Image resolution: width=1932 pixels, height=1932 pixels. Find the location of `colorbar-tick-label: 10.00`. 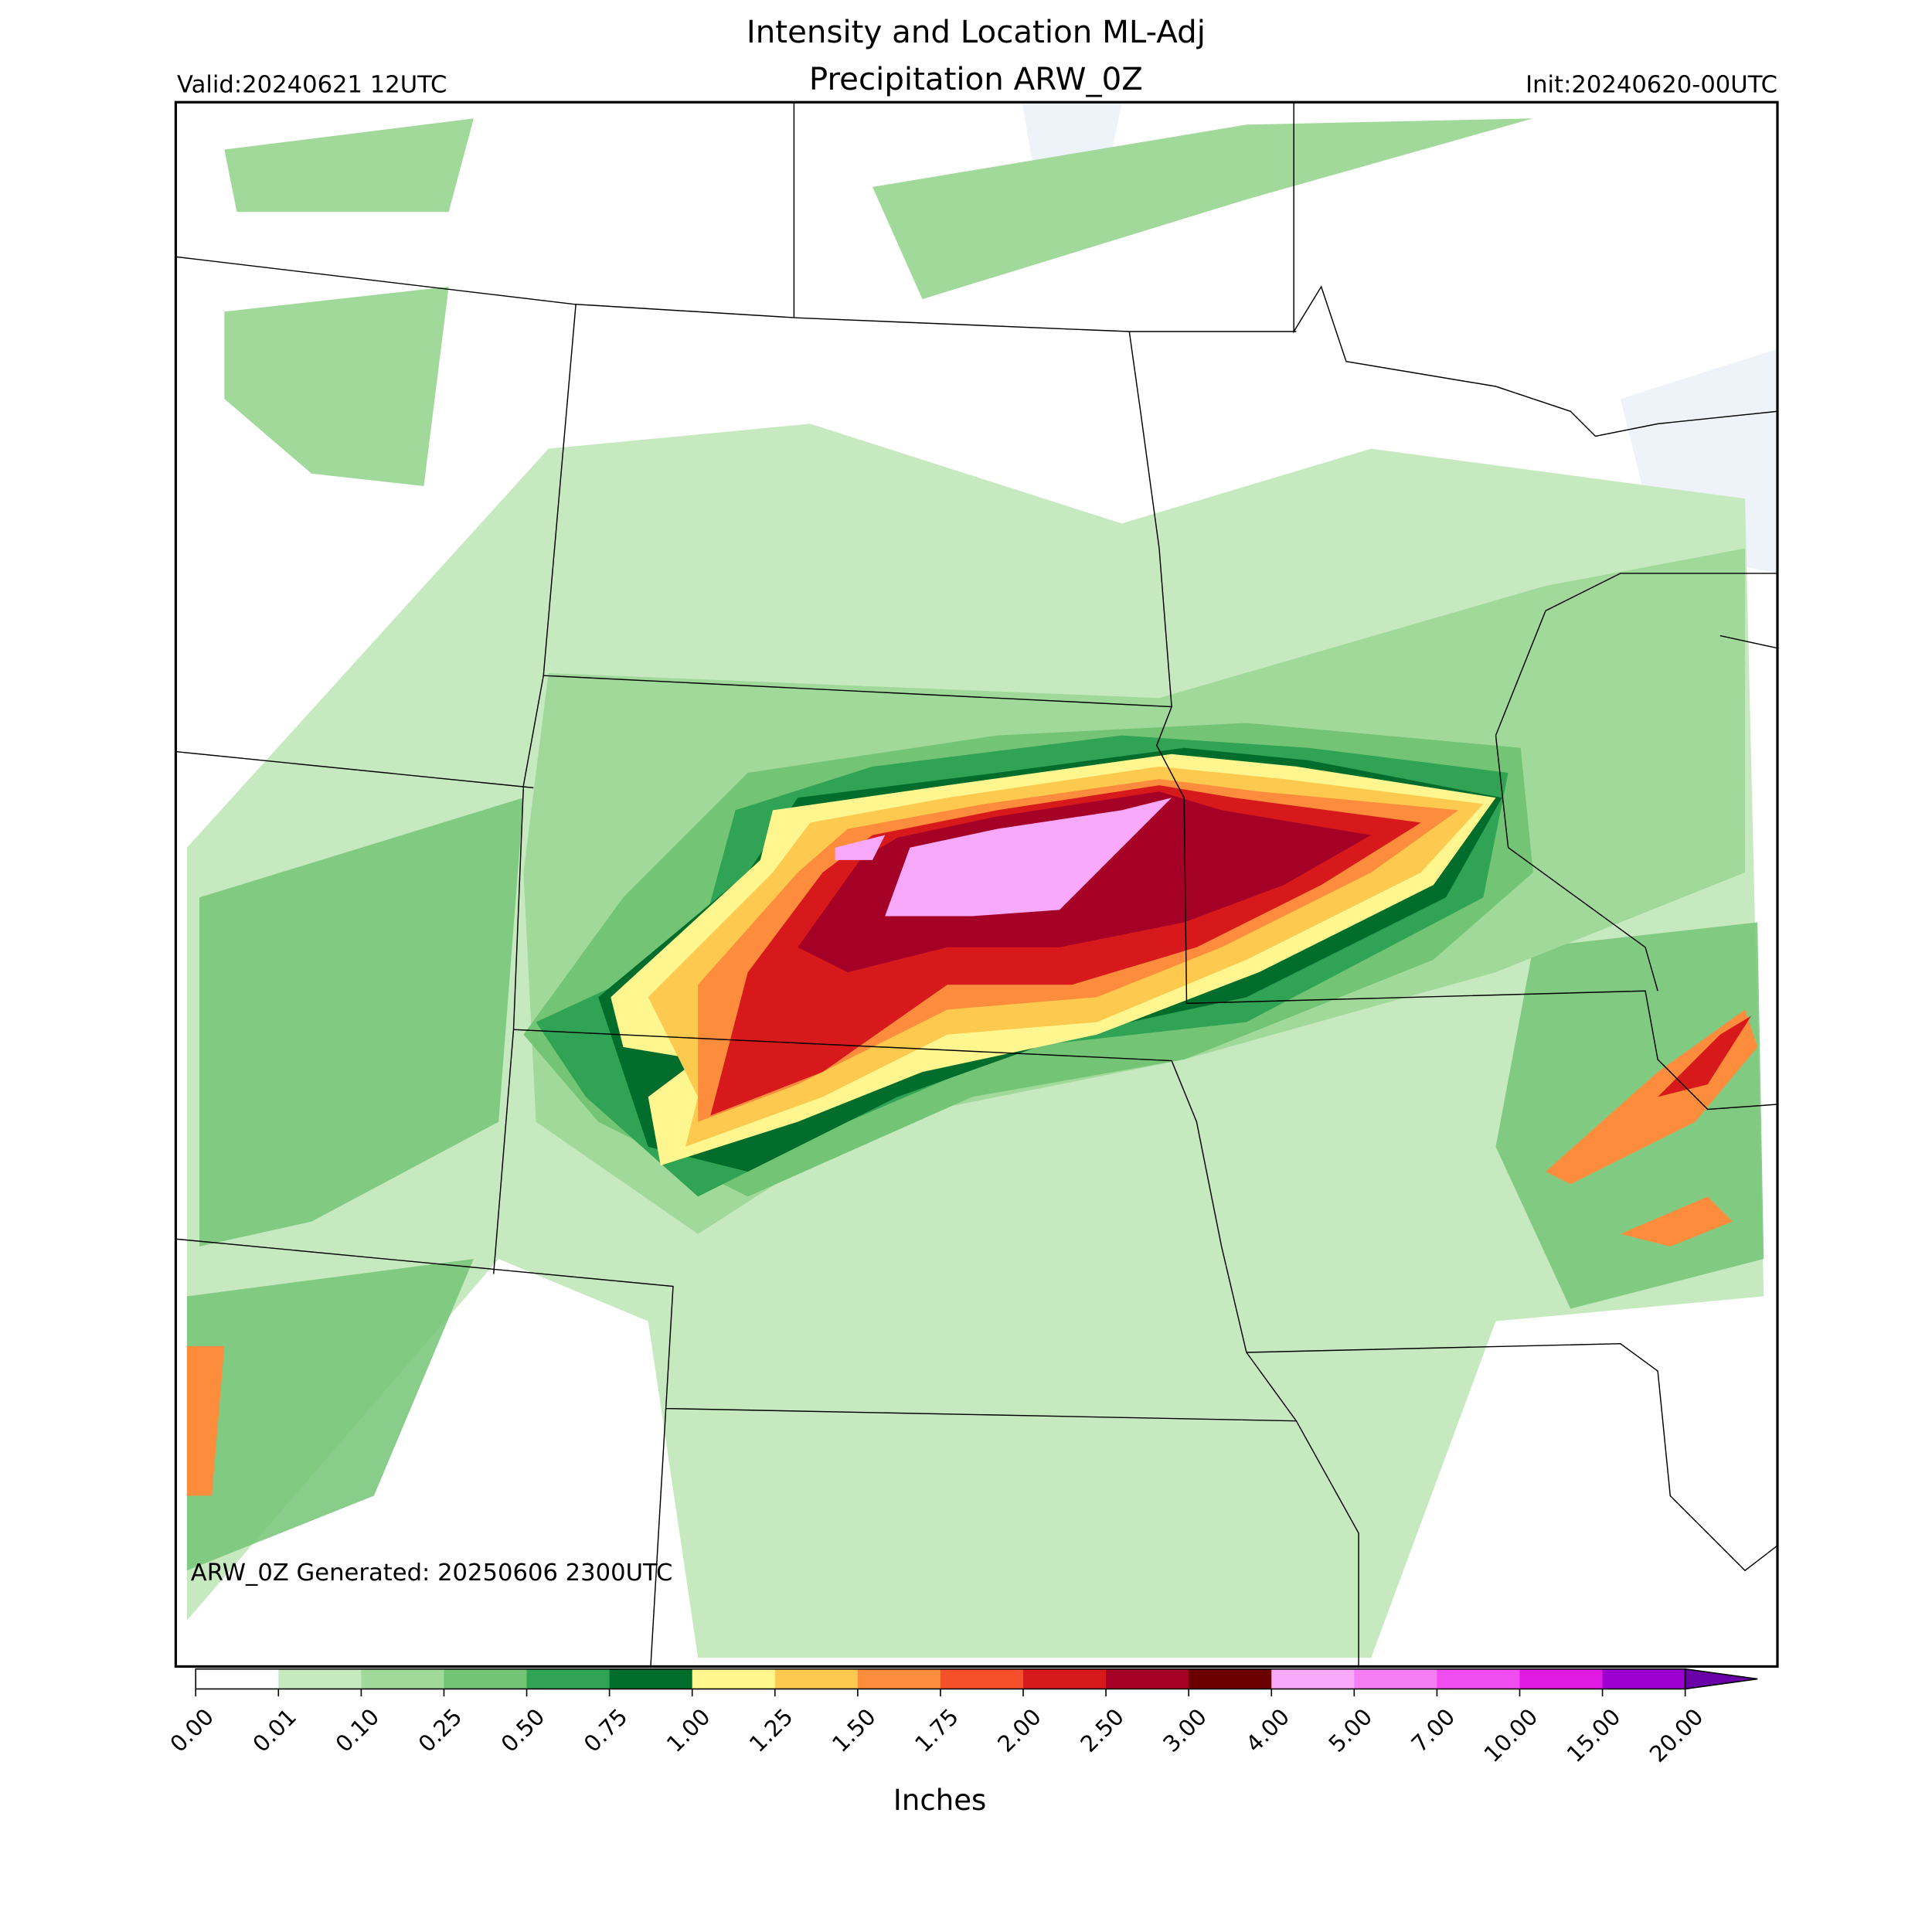

colorbar-tick-label: 10.00 is located at coordinates (1511, 1735).